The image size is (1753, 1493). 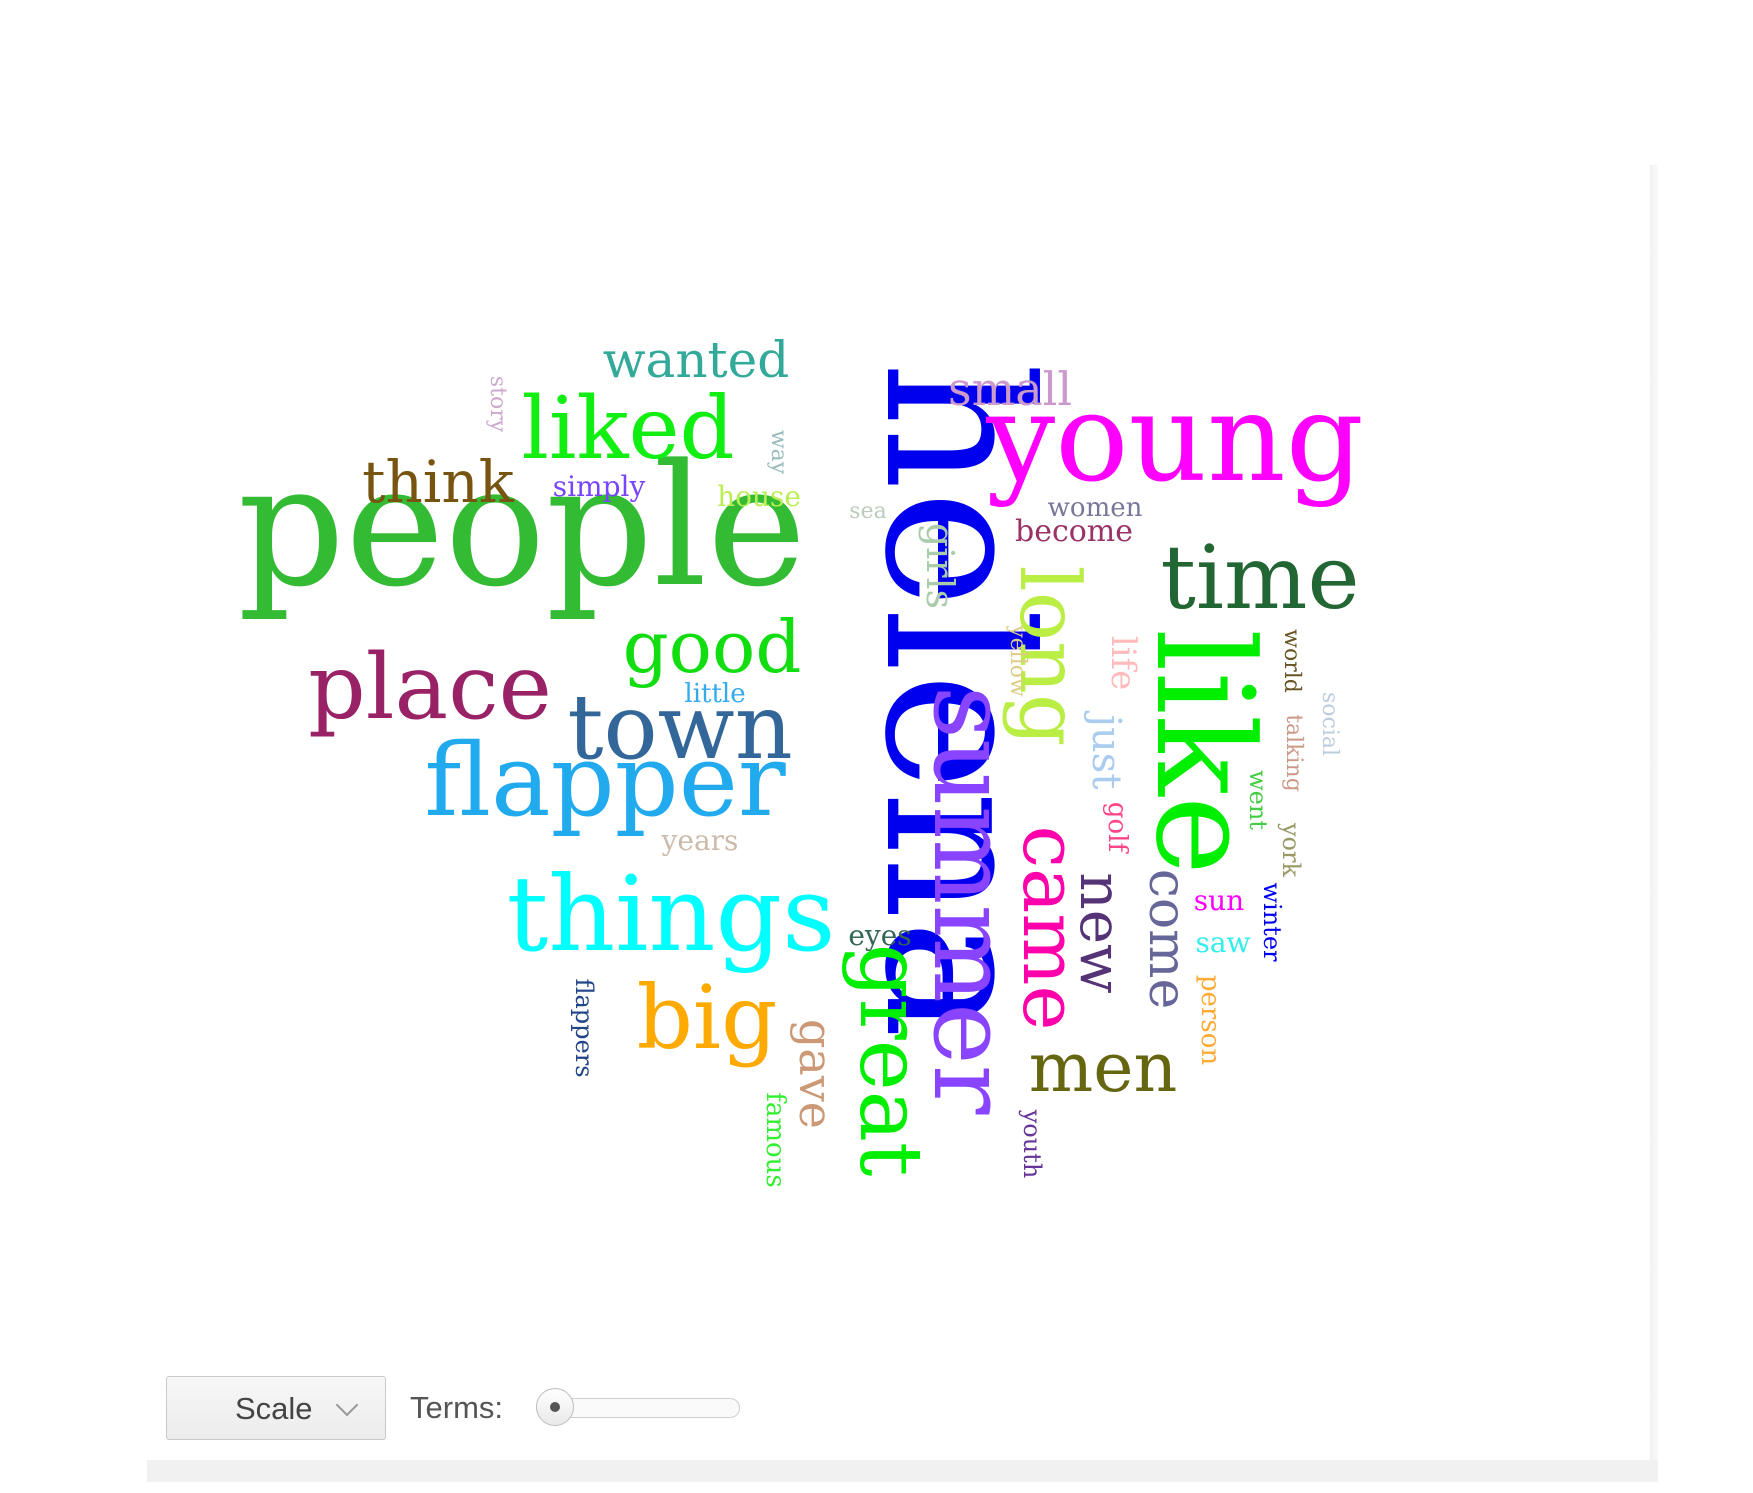 What do you see at coordinates (1106, 750) in the screenshot?
I see `cloud-word: just` at bounding box center [1106, 750].